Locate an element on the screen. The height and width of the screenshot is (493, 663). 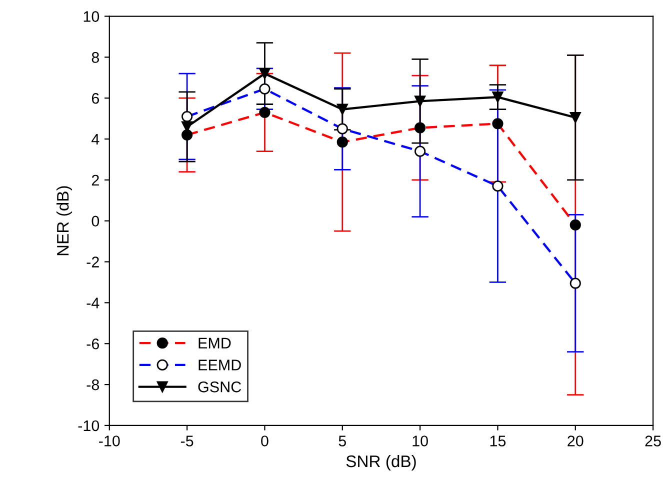
y-tick-label: 6 is located at coordinates (95, 98).